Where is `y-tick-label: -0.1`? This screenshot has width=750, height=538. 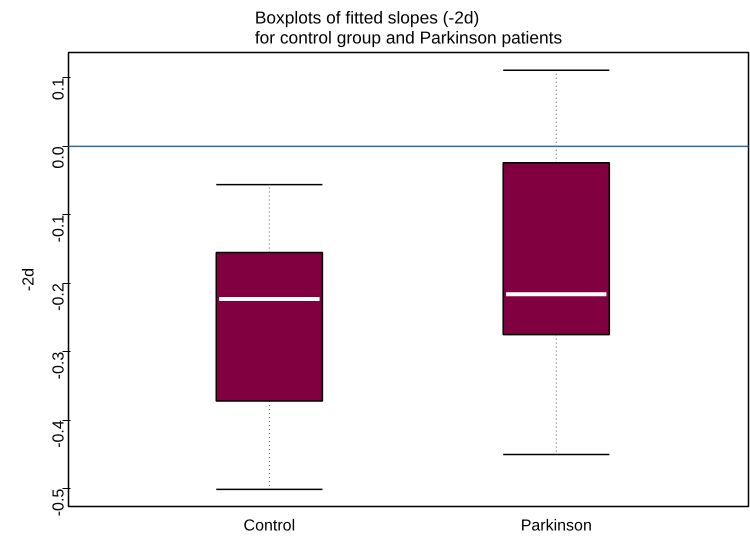
y-tick-label: -0.1 is located at coordinates (59, 228).